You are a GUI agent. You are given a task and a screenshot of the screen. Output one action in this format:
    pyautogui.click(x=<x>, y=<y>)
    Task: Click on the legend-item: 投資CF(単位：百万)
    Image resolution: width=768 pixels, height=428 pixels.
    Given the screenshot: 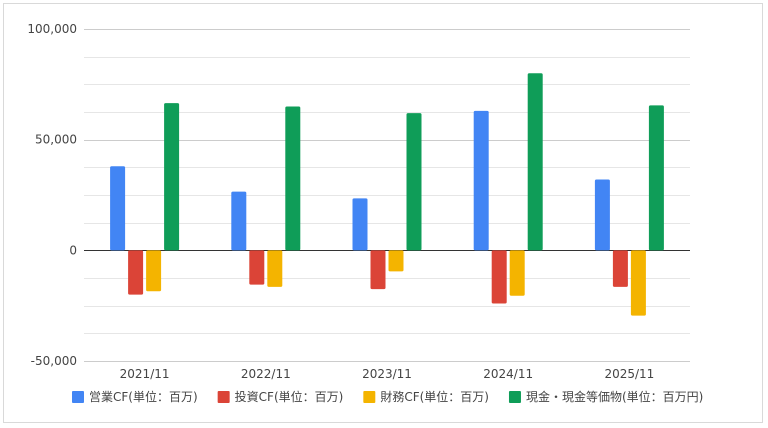 What is the action you would take?
    pyautogui.click(x=280, y=396)
    